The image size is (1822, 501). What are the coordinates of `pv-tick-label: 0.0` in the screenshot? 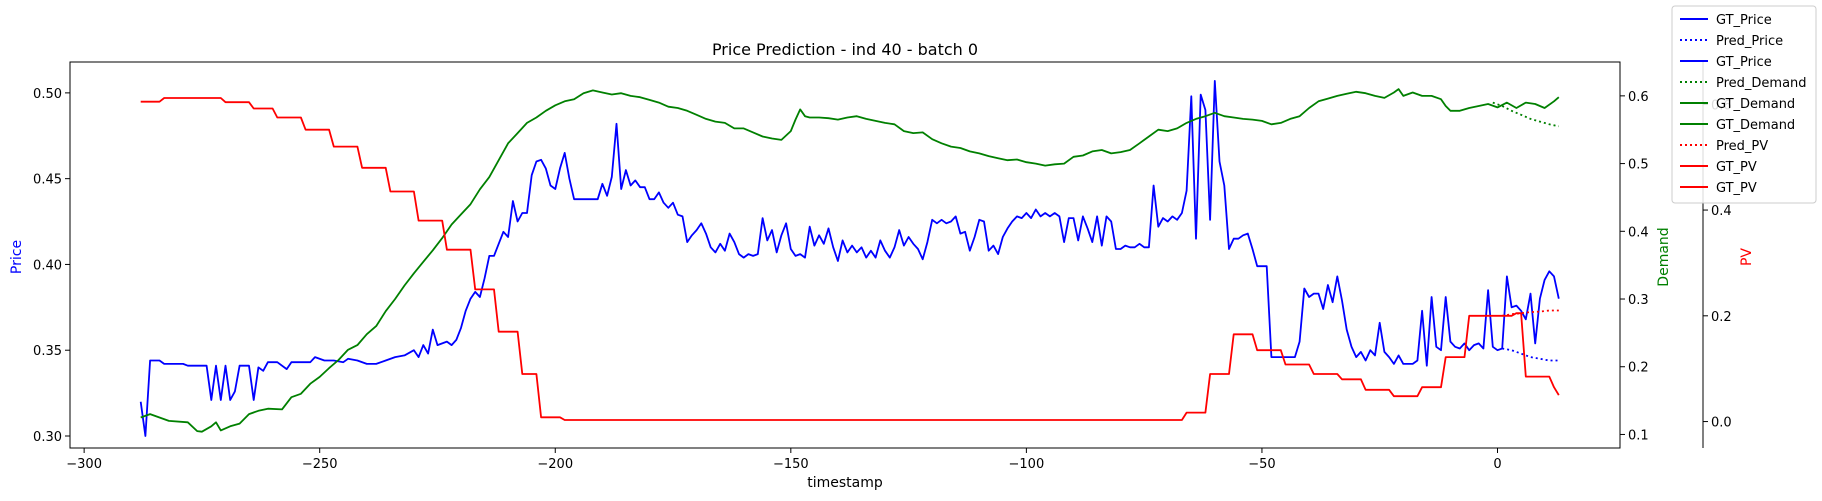 It's located at (1721, 423).